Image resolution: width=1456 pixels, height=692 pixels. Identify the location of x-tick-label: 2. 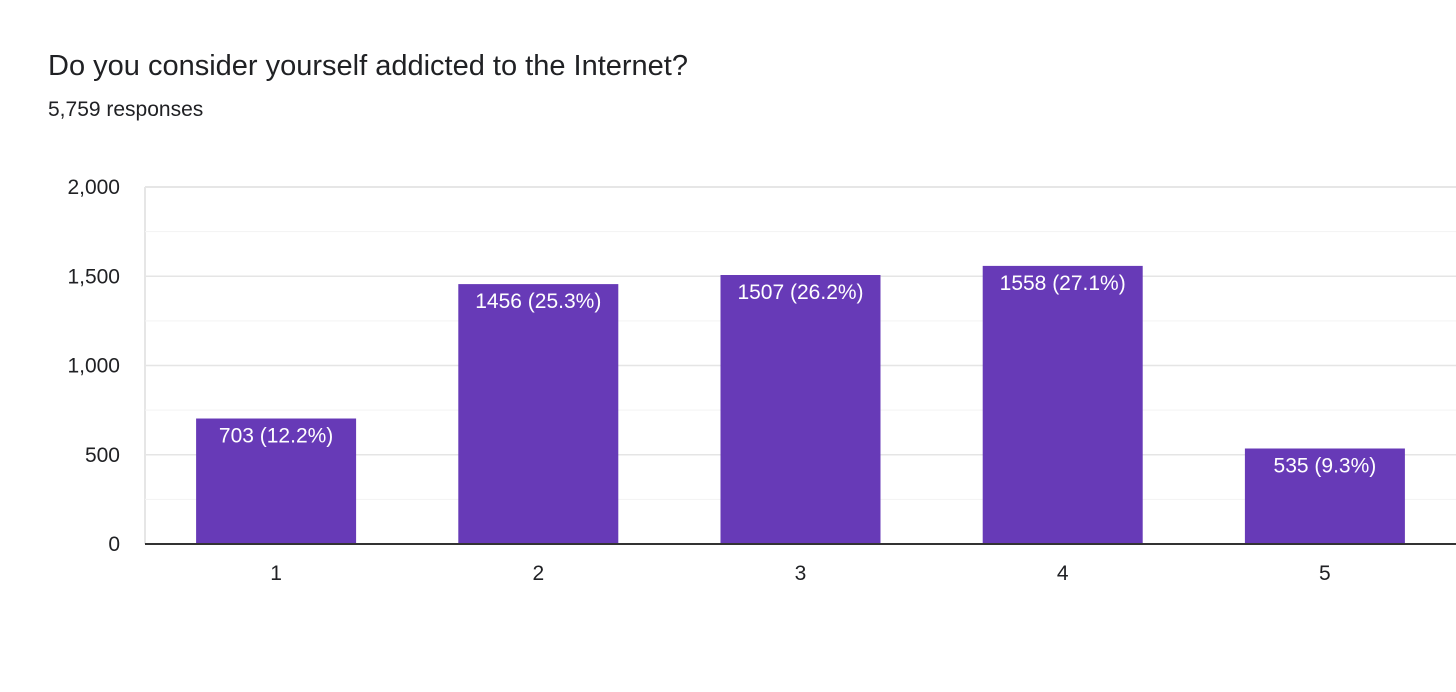
(538, 573).